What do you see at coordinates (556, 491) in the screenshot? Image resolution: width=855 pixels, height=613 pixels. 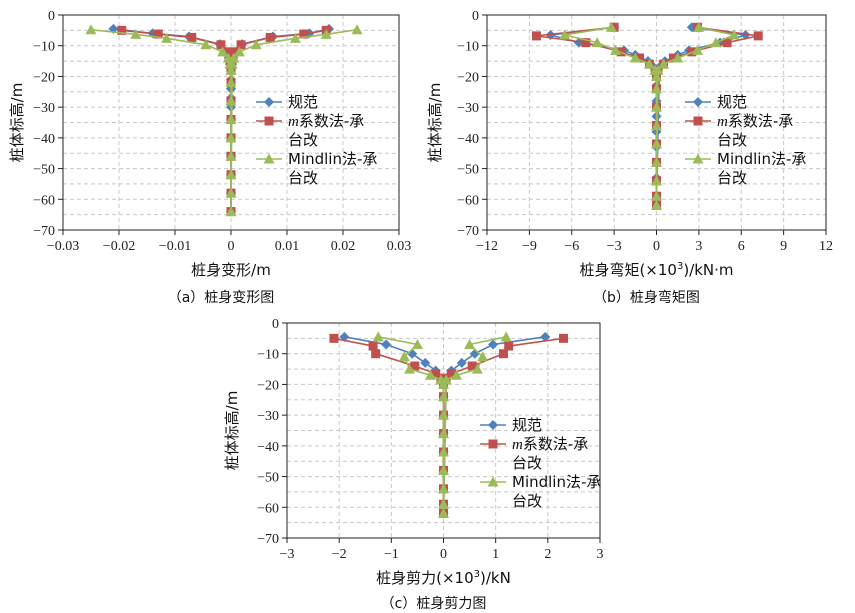 I see `legend-label: Mindlin法-承台改` at bounding box center [556, 491].